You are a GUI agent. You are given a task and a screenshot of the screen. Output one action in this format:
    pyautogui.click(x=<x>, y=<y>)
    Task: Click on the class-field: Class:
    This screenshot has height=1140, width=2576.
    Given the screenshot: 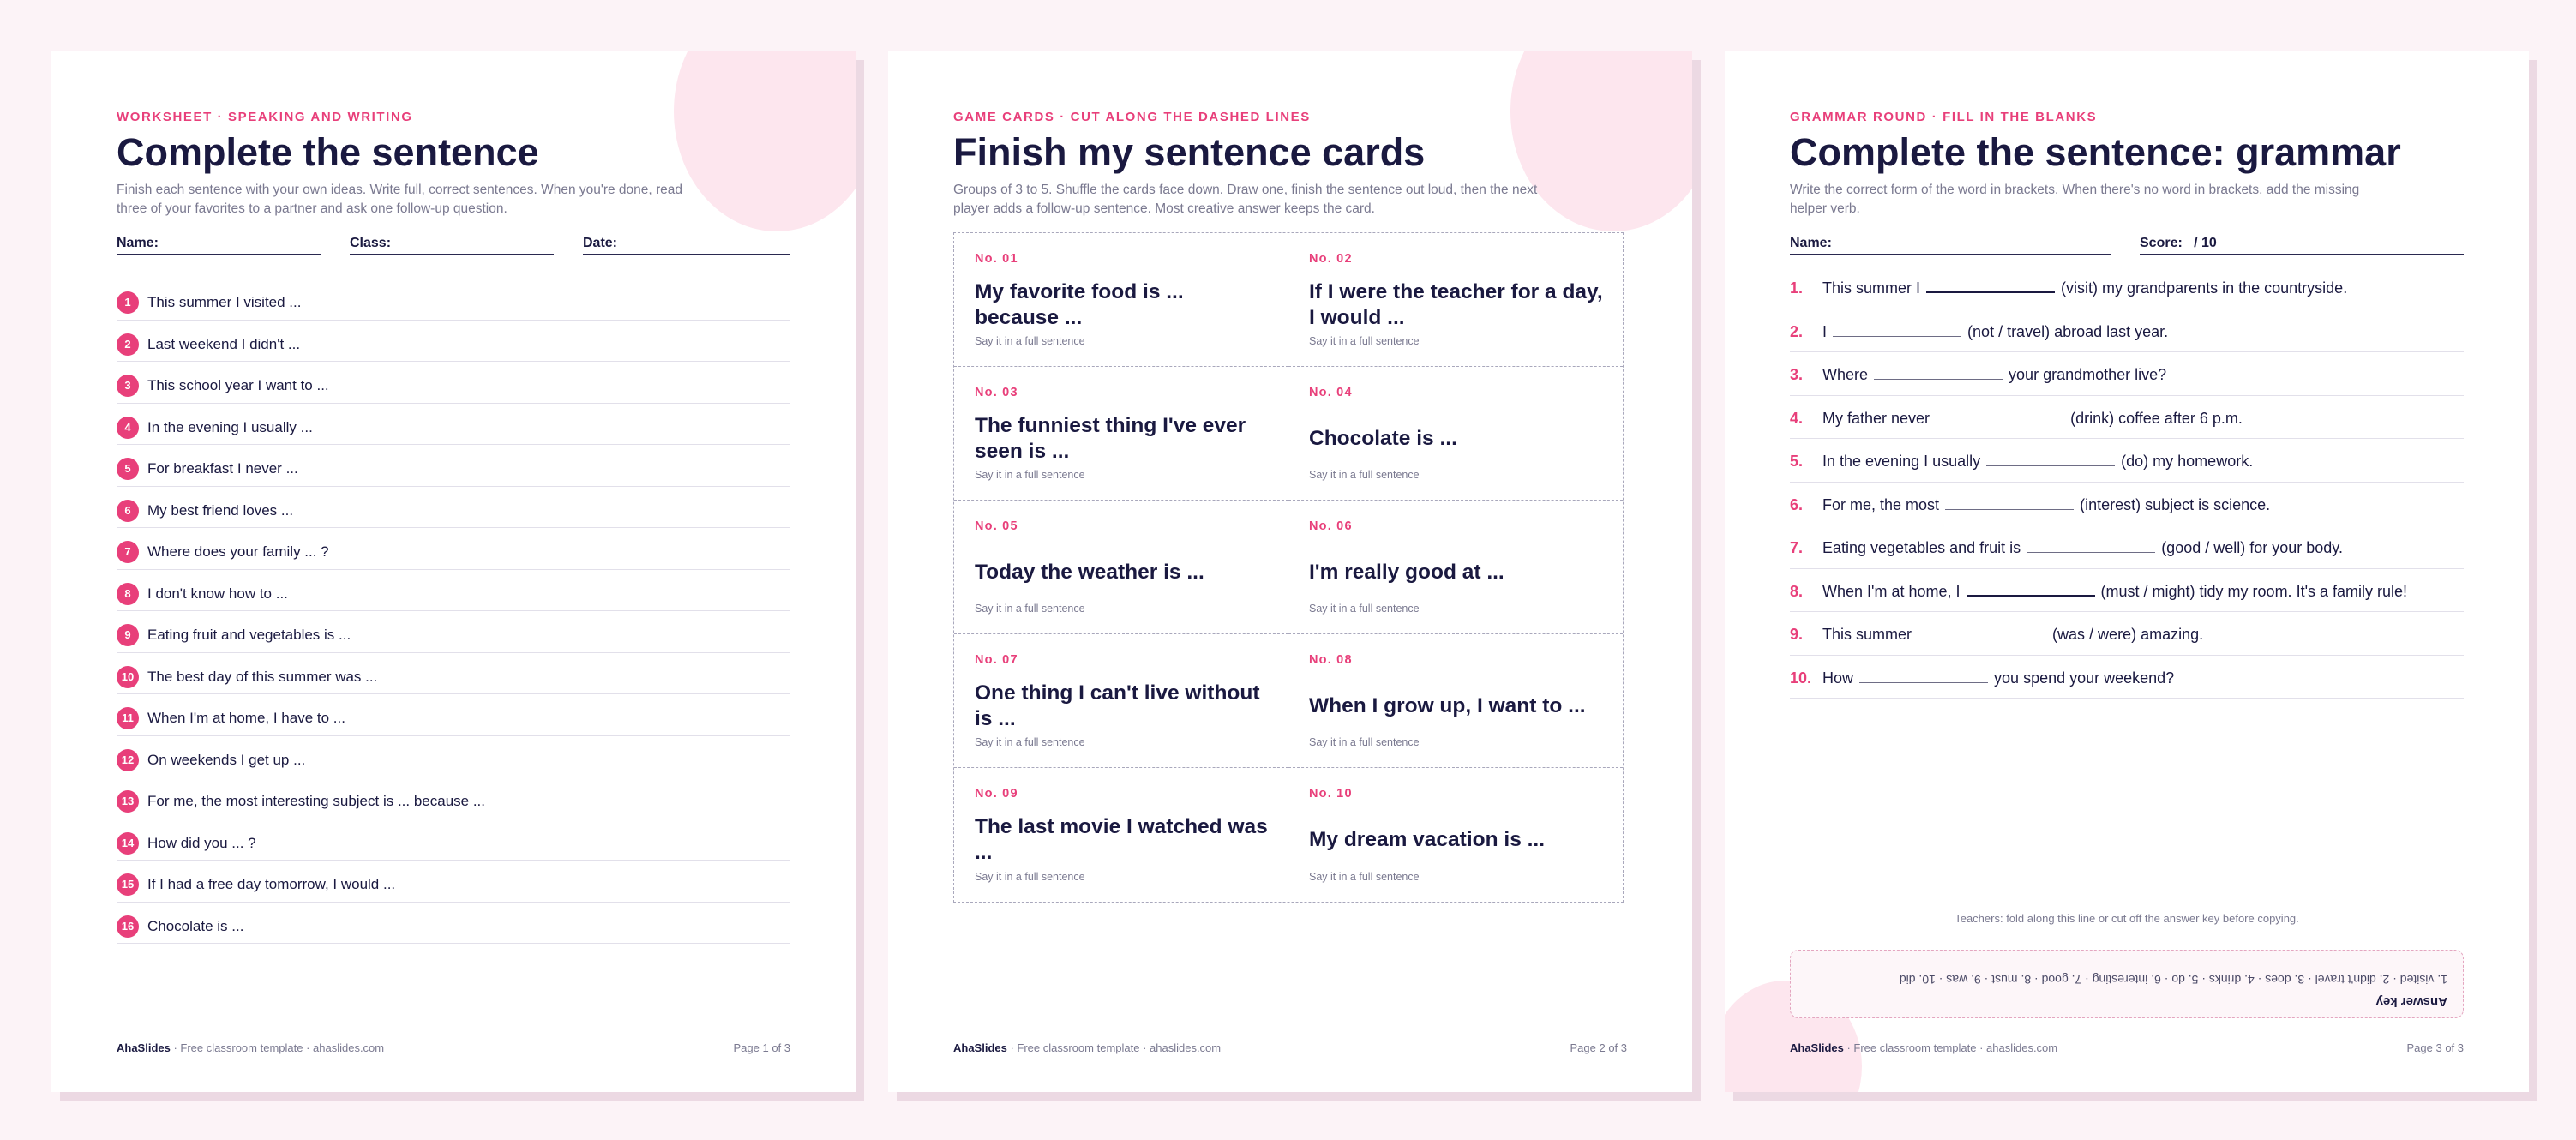 What is the action you would take?
    pyautogui.click(x=452, y=244)
    